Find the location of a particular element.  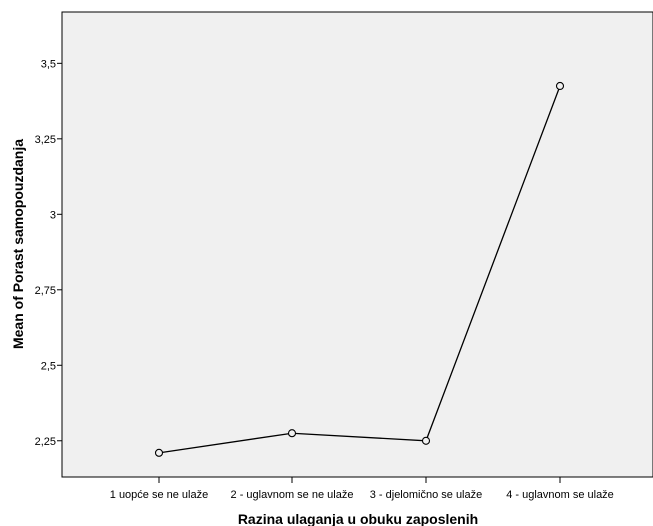

y-tick-label: 3,25 is located at coordinates (45, 140).